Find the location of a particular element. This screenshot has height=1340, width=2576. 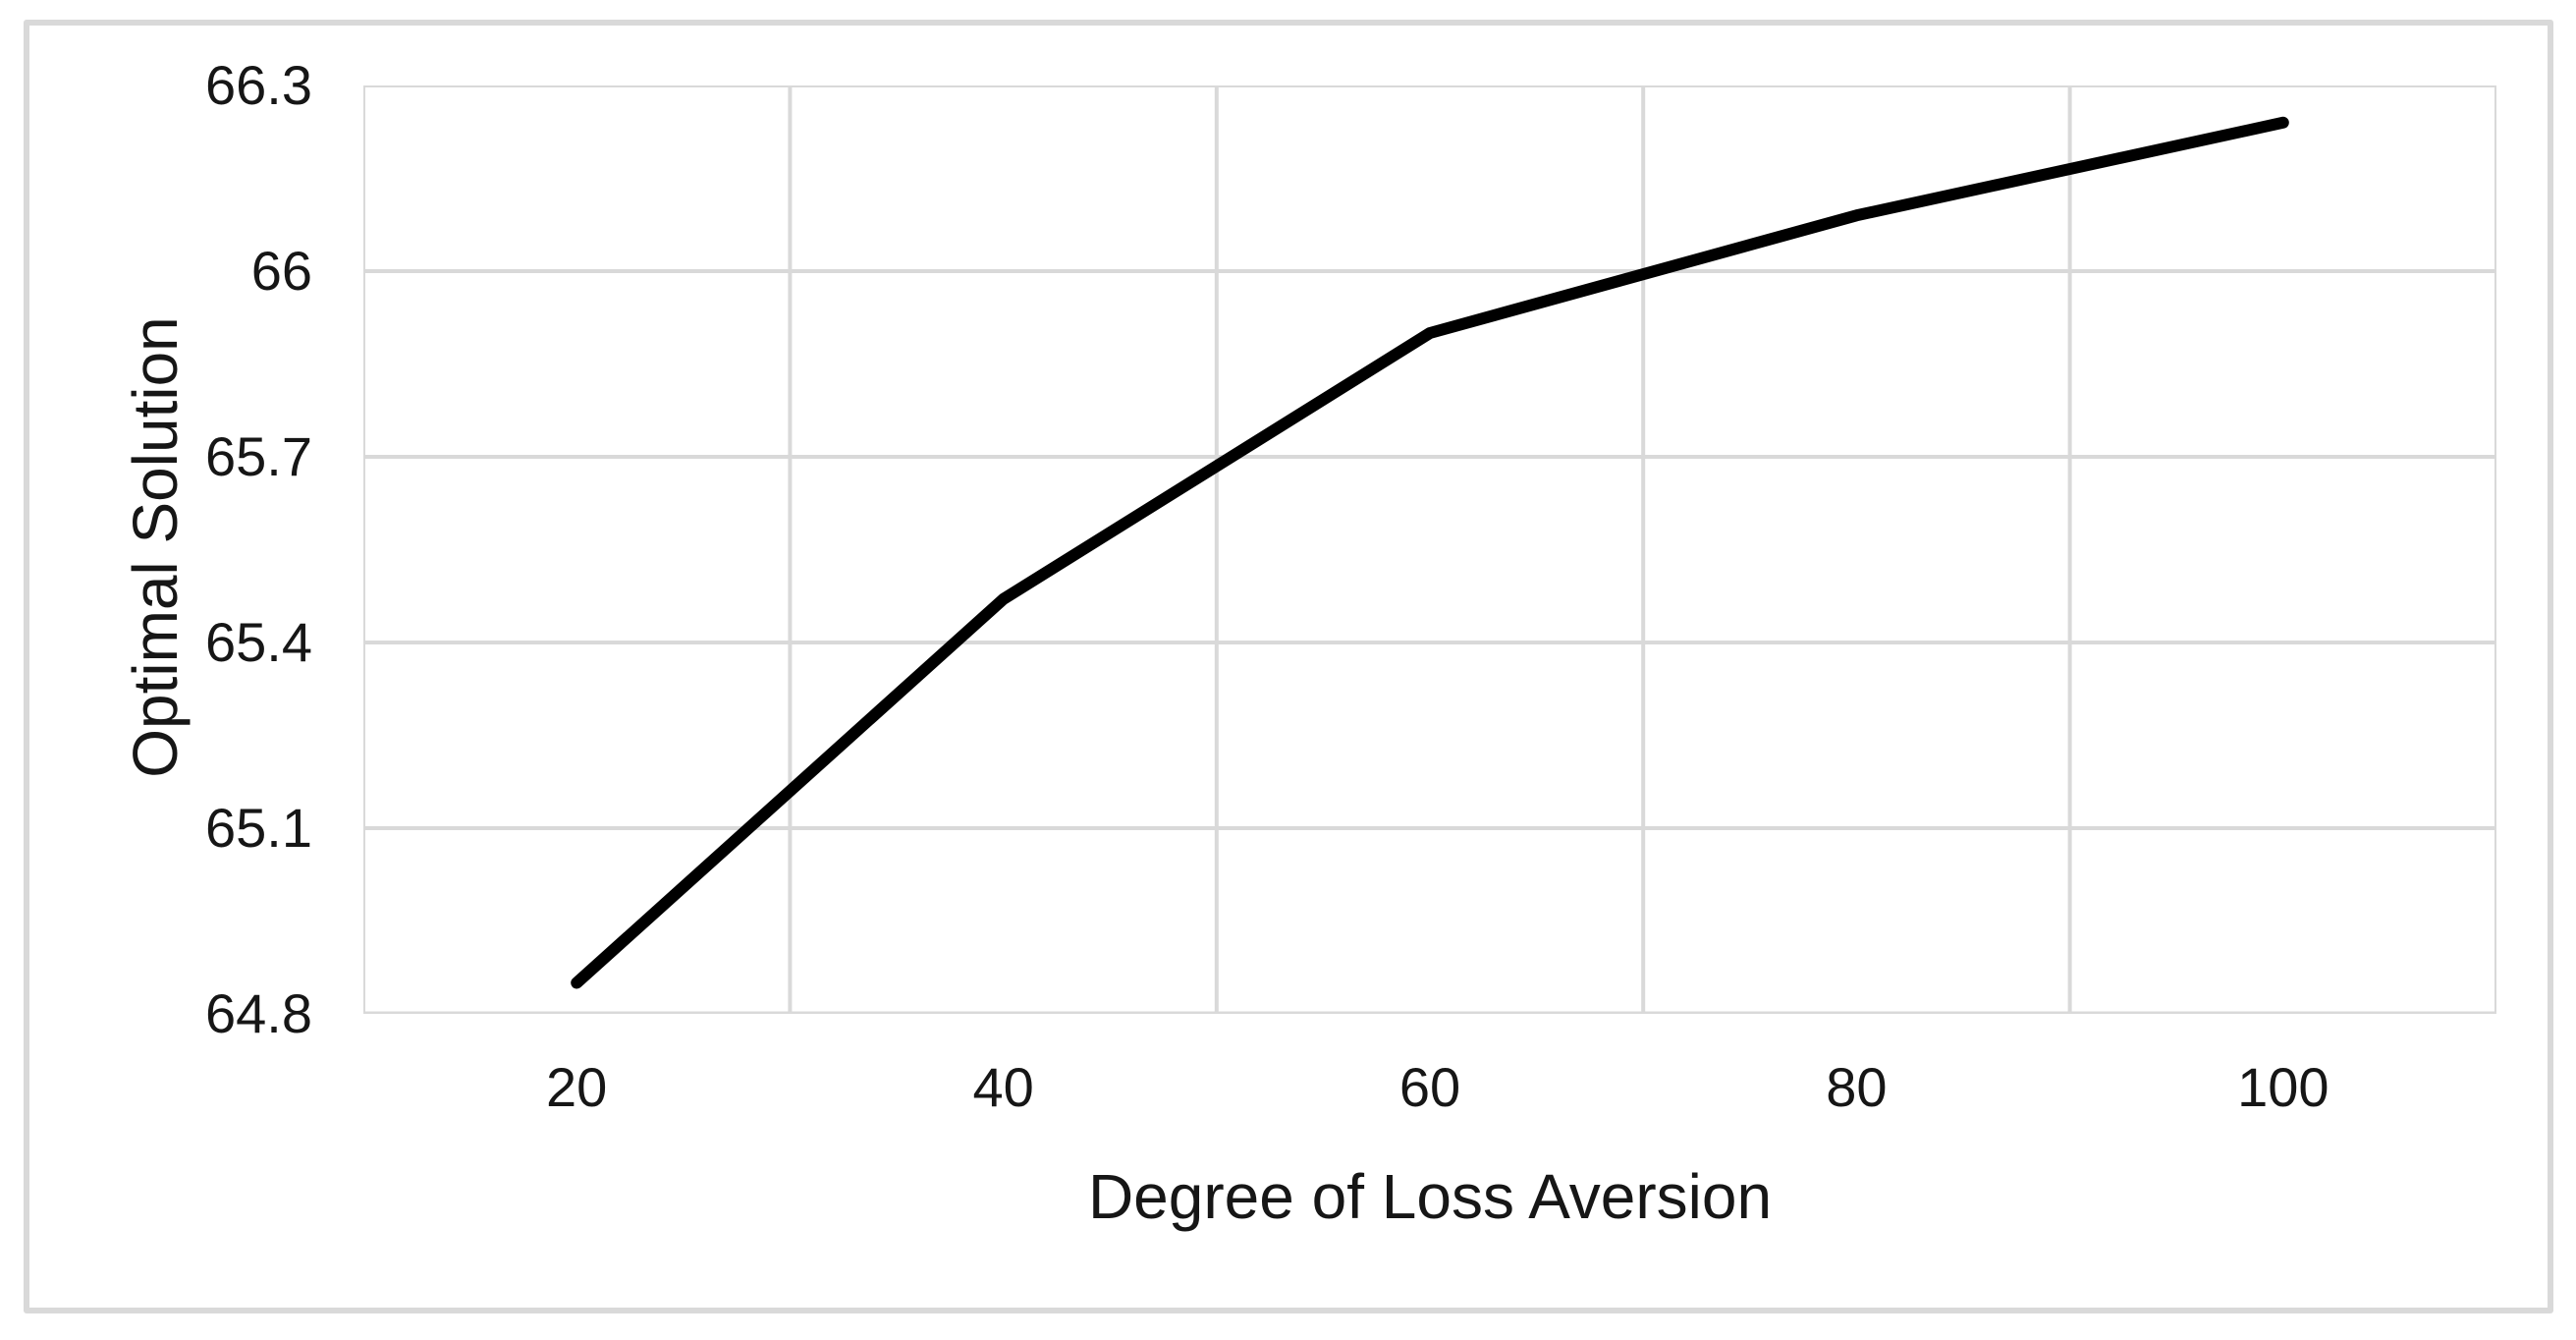

y-tick-label: 64.8 is located at coordinates (258, 1013).